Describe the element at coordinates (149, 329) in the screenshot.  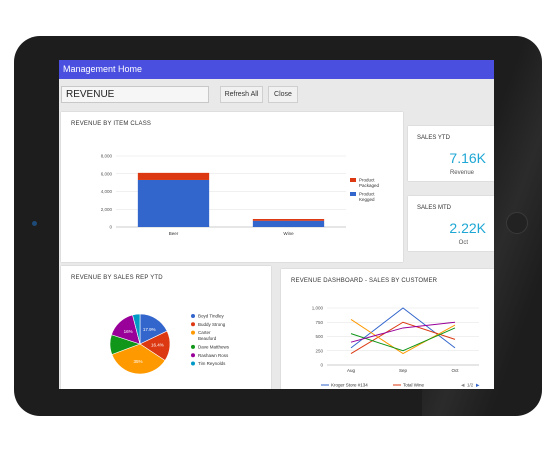
I see `pie-slice-label: 17.9%` at that location.